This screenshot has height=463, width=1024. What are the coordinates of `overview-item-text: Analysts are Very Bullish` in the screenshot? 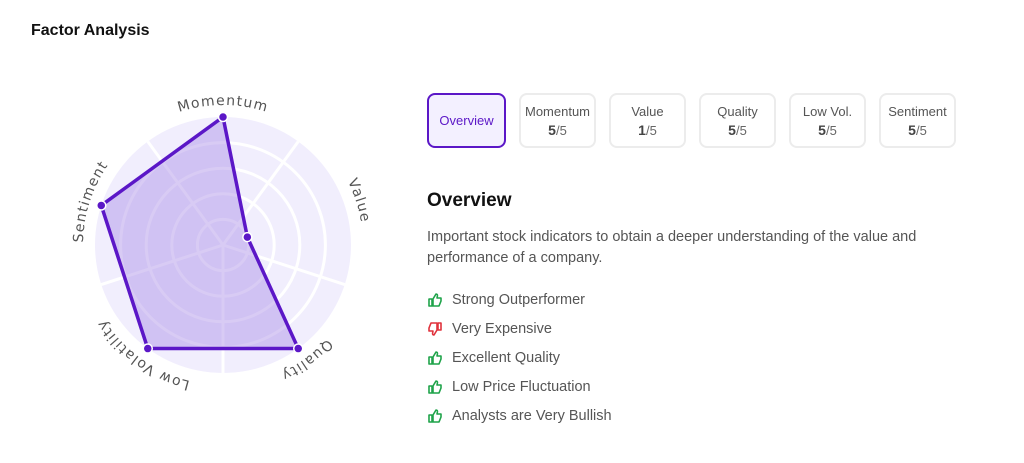 It's located at (532, 415).